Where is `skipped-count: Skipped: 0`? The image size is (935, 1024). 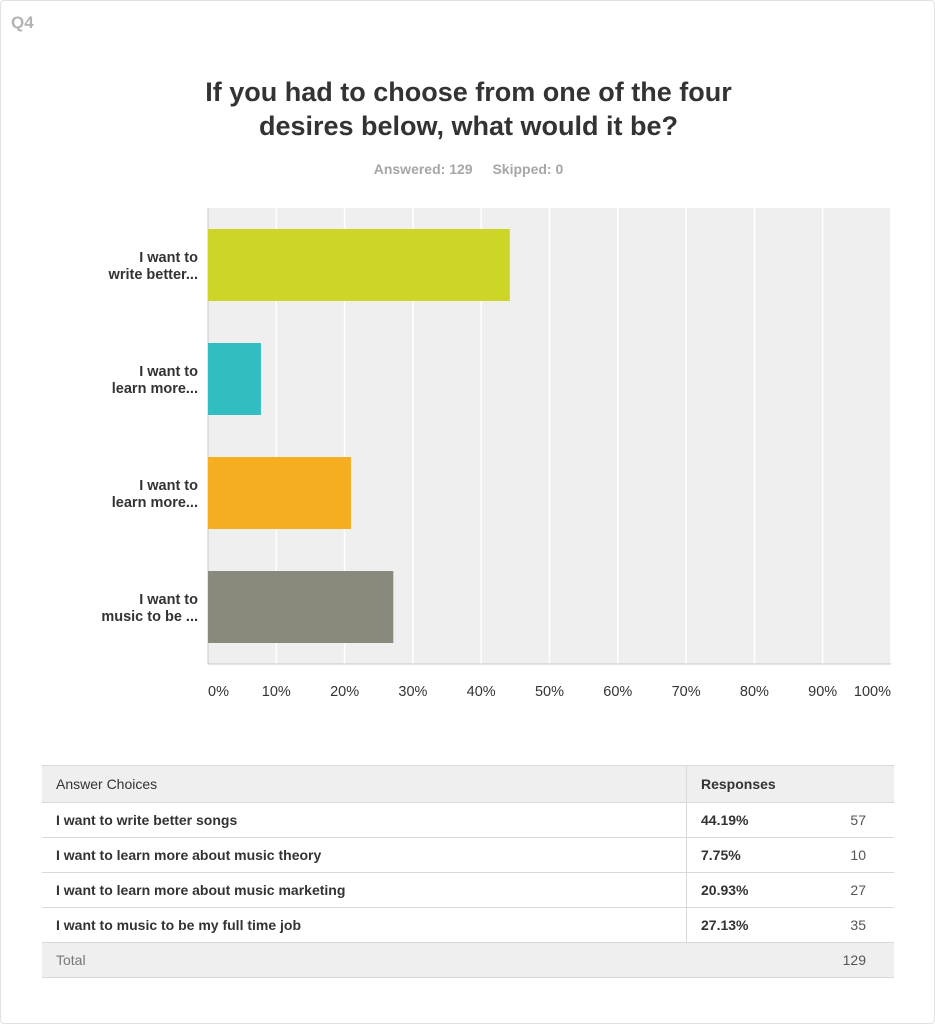 skipped-count: Skipped: 0 is located at coordinates (528, 169).